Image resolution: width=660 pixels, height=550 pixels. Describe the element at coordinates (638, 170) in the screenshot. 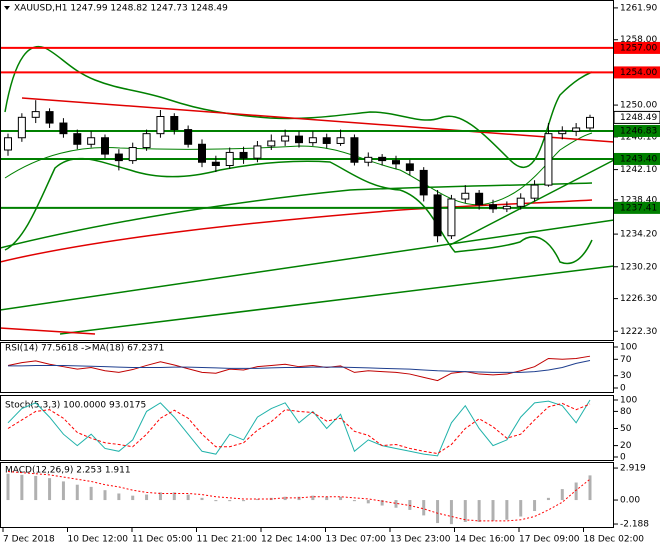

I see `y-tick-label: 1242.10` at that location.